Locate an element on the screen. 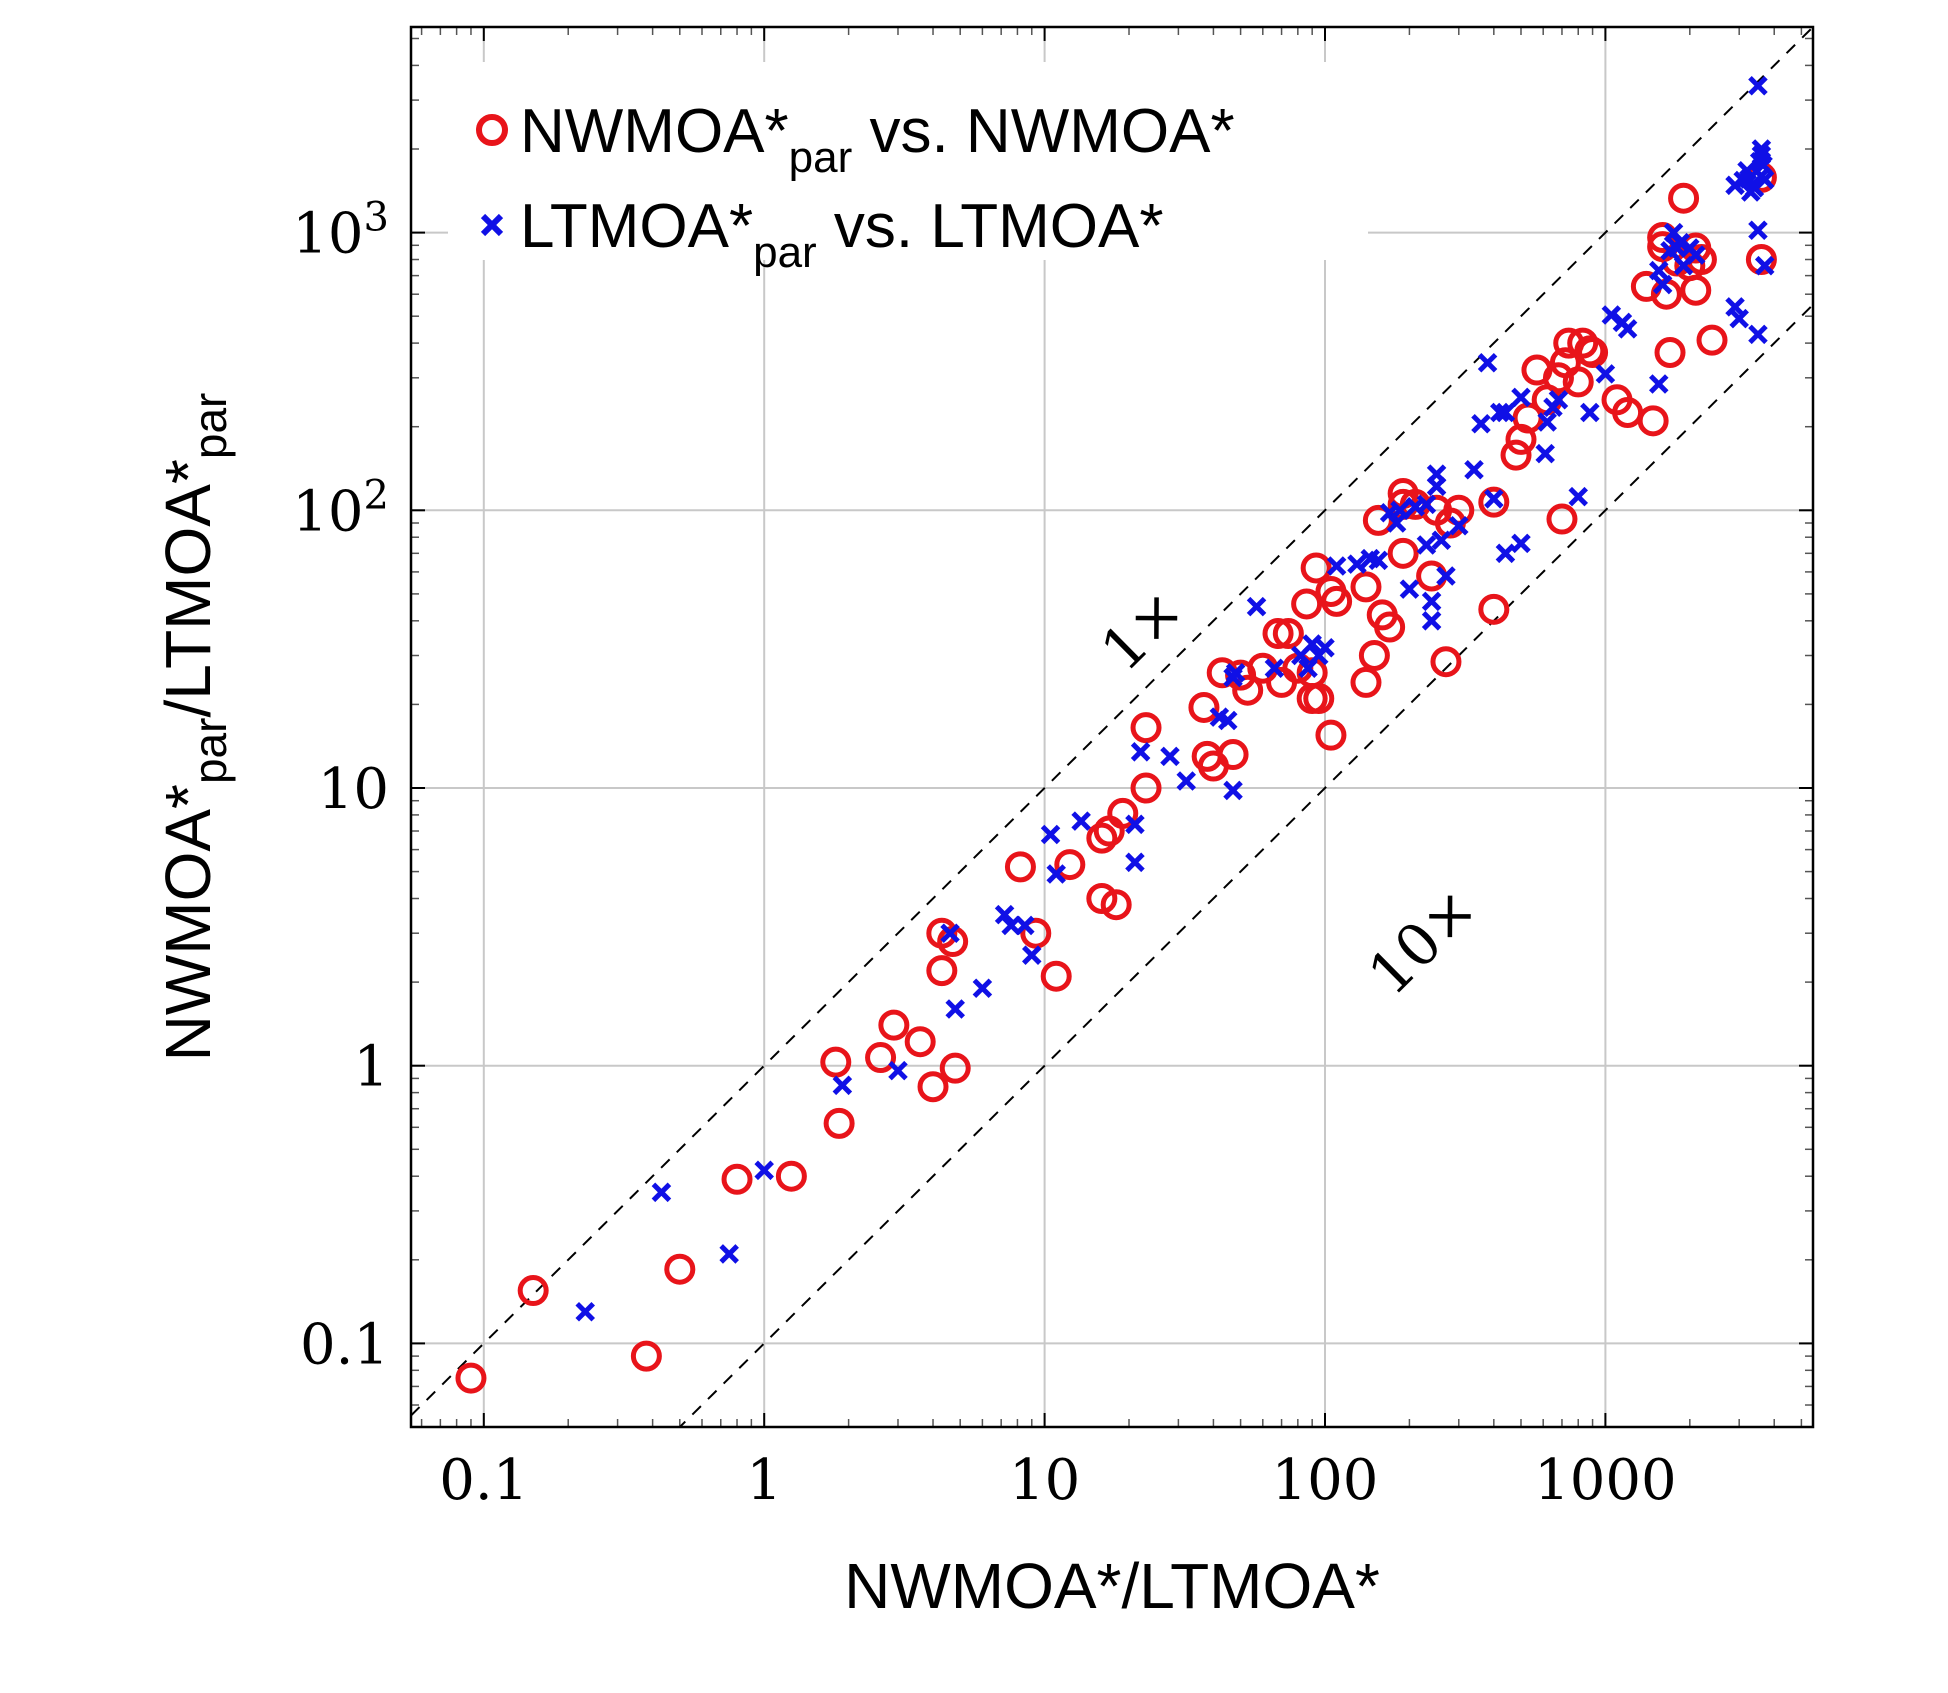 The image size is (1948, 1693). y-axis-label: NWMOA*par/LTMOA*par is located at coordinates (194, 727).